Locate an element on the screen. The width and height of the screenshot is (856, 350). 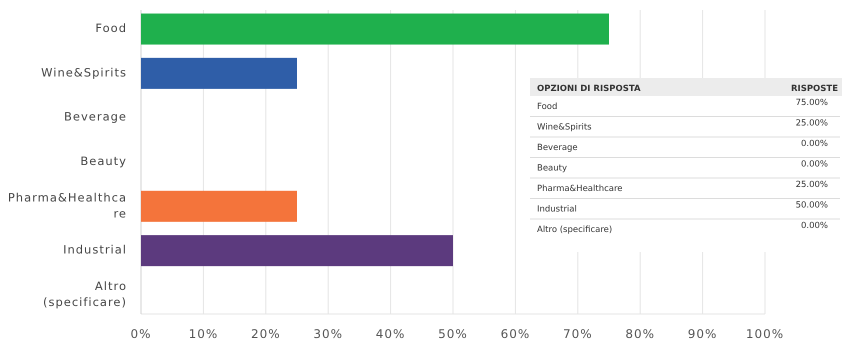
annotation: Wine&Spirits is located at coordinates (564, 127).